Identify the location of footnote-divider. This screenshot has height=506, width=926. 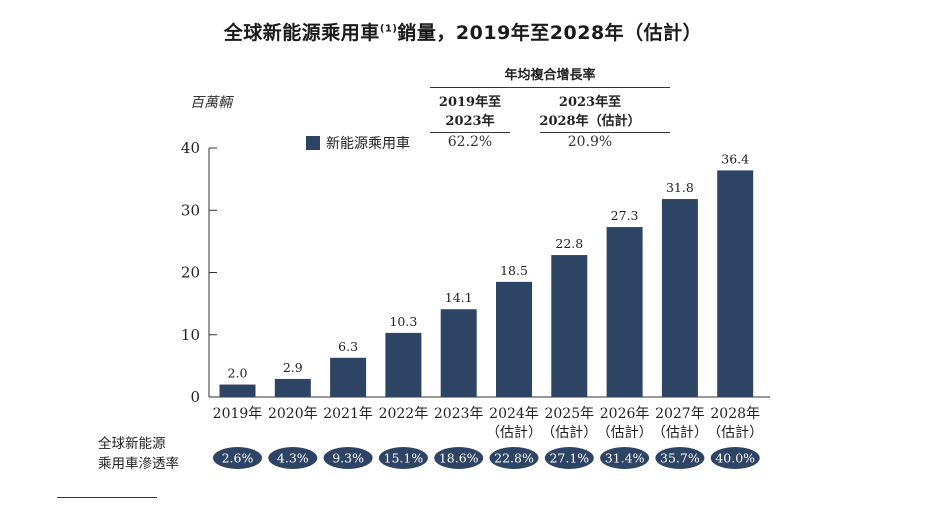
(107, 497).